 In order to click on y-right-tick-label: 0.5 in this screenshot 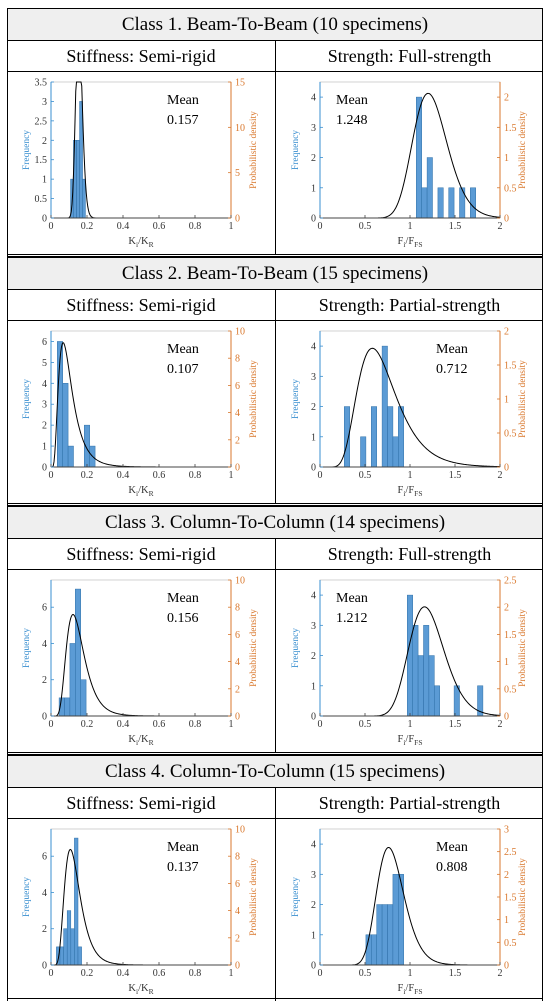, I will do `click(510, 434)`.